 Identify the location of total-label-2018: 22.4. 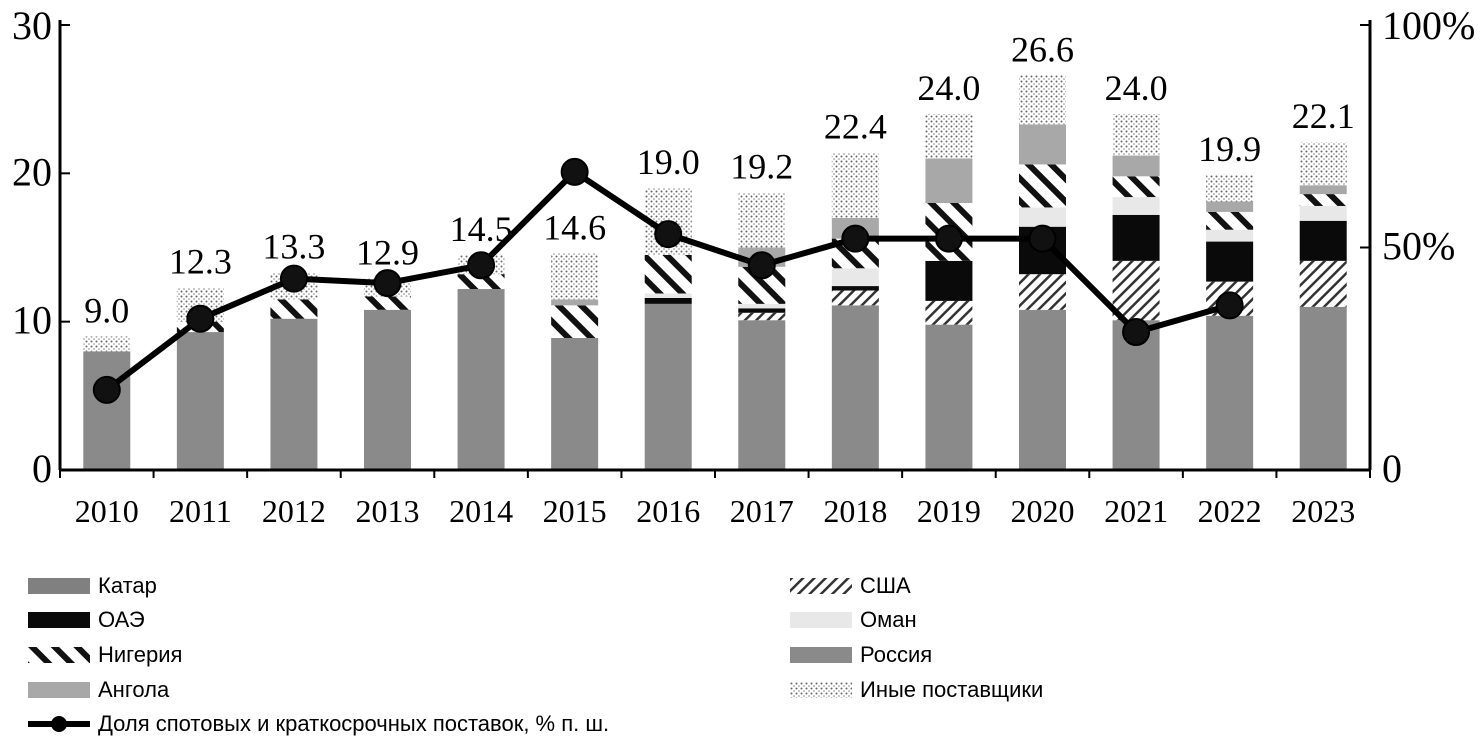
(855, 127).